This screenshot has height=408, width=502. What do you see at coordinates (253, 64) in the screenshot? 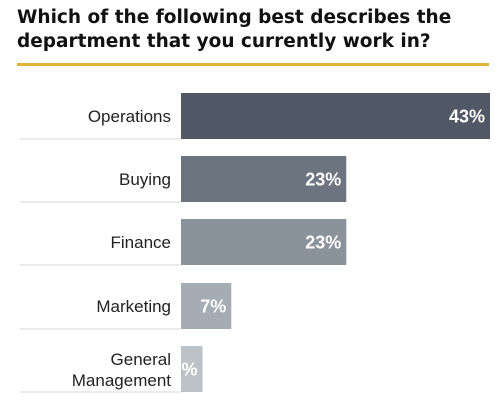
I see `title-underline` at bounding box center [253, 64].